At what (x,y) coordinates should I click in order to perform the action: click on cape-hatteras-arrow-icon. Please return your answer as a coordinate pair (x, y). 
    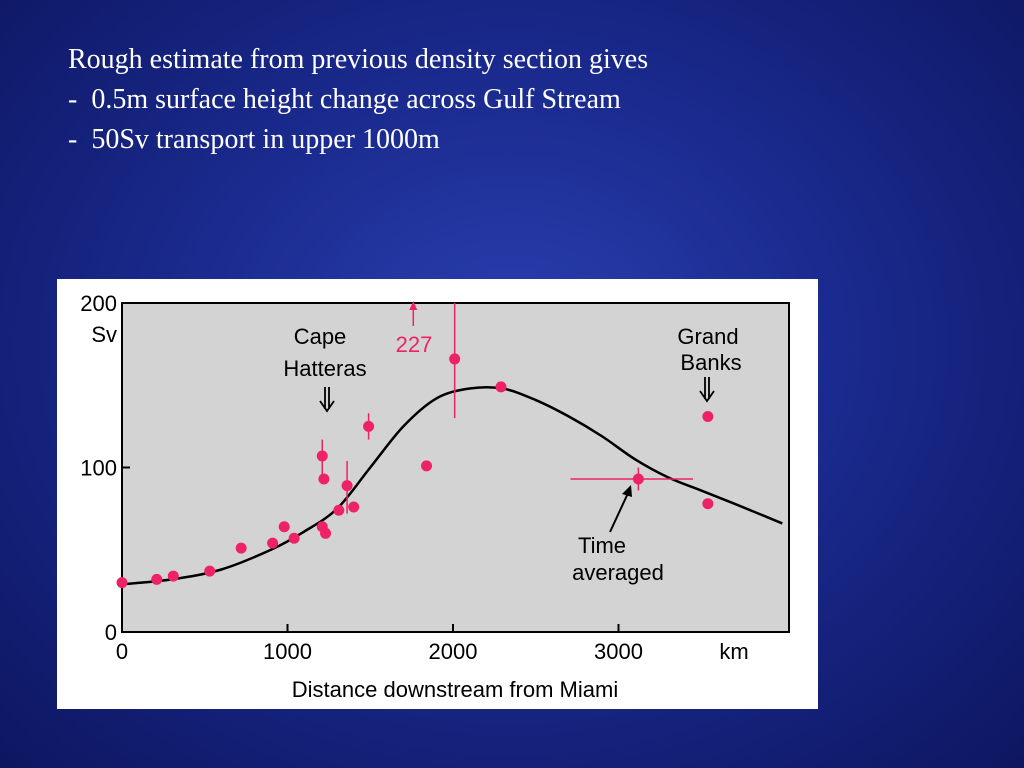
    Looking at the image, I should click on (327, 400).